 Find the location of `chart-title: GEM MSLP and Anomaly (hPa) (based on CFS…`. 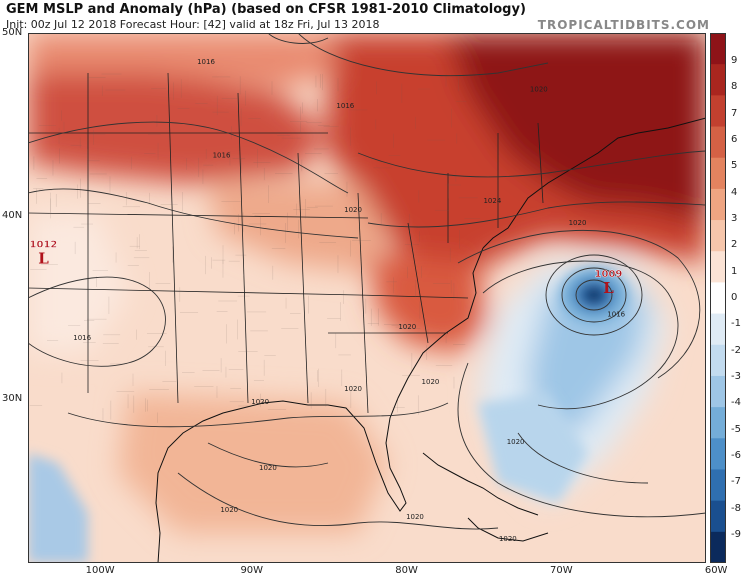

chart-title: GEM MSLP and Anomaly (hPa) (based on CFS… is located at coordinates (266, 9).